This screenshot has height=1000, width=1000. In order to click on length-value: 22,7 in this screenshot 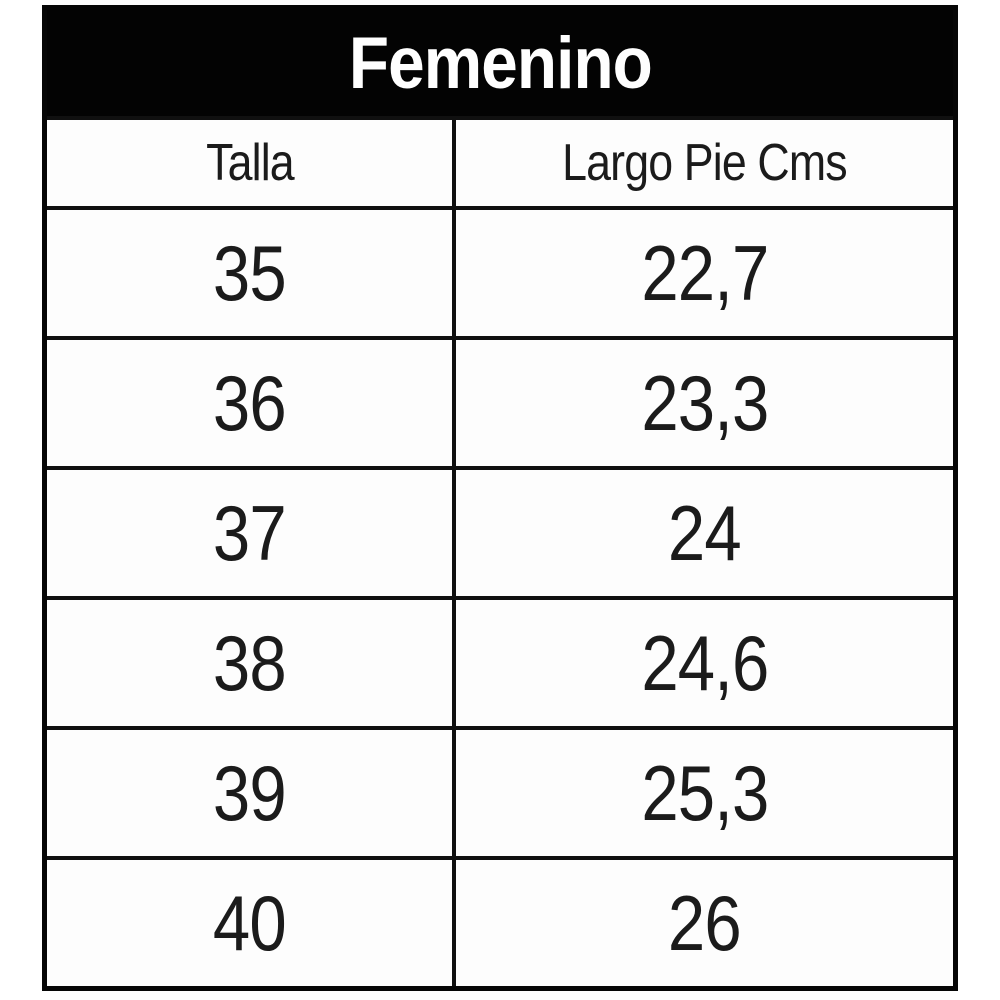, I will do `click(705, 272)`.